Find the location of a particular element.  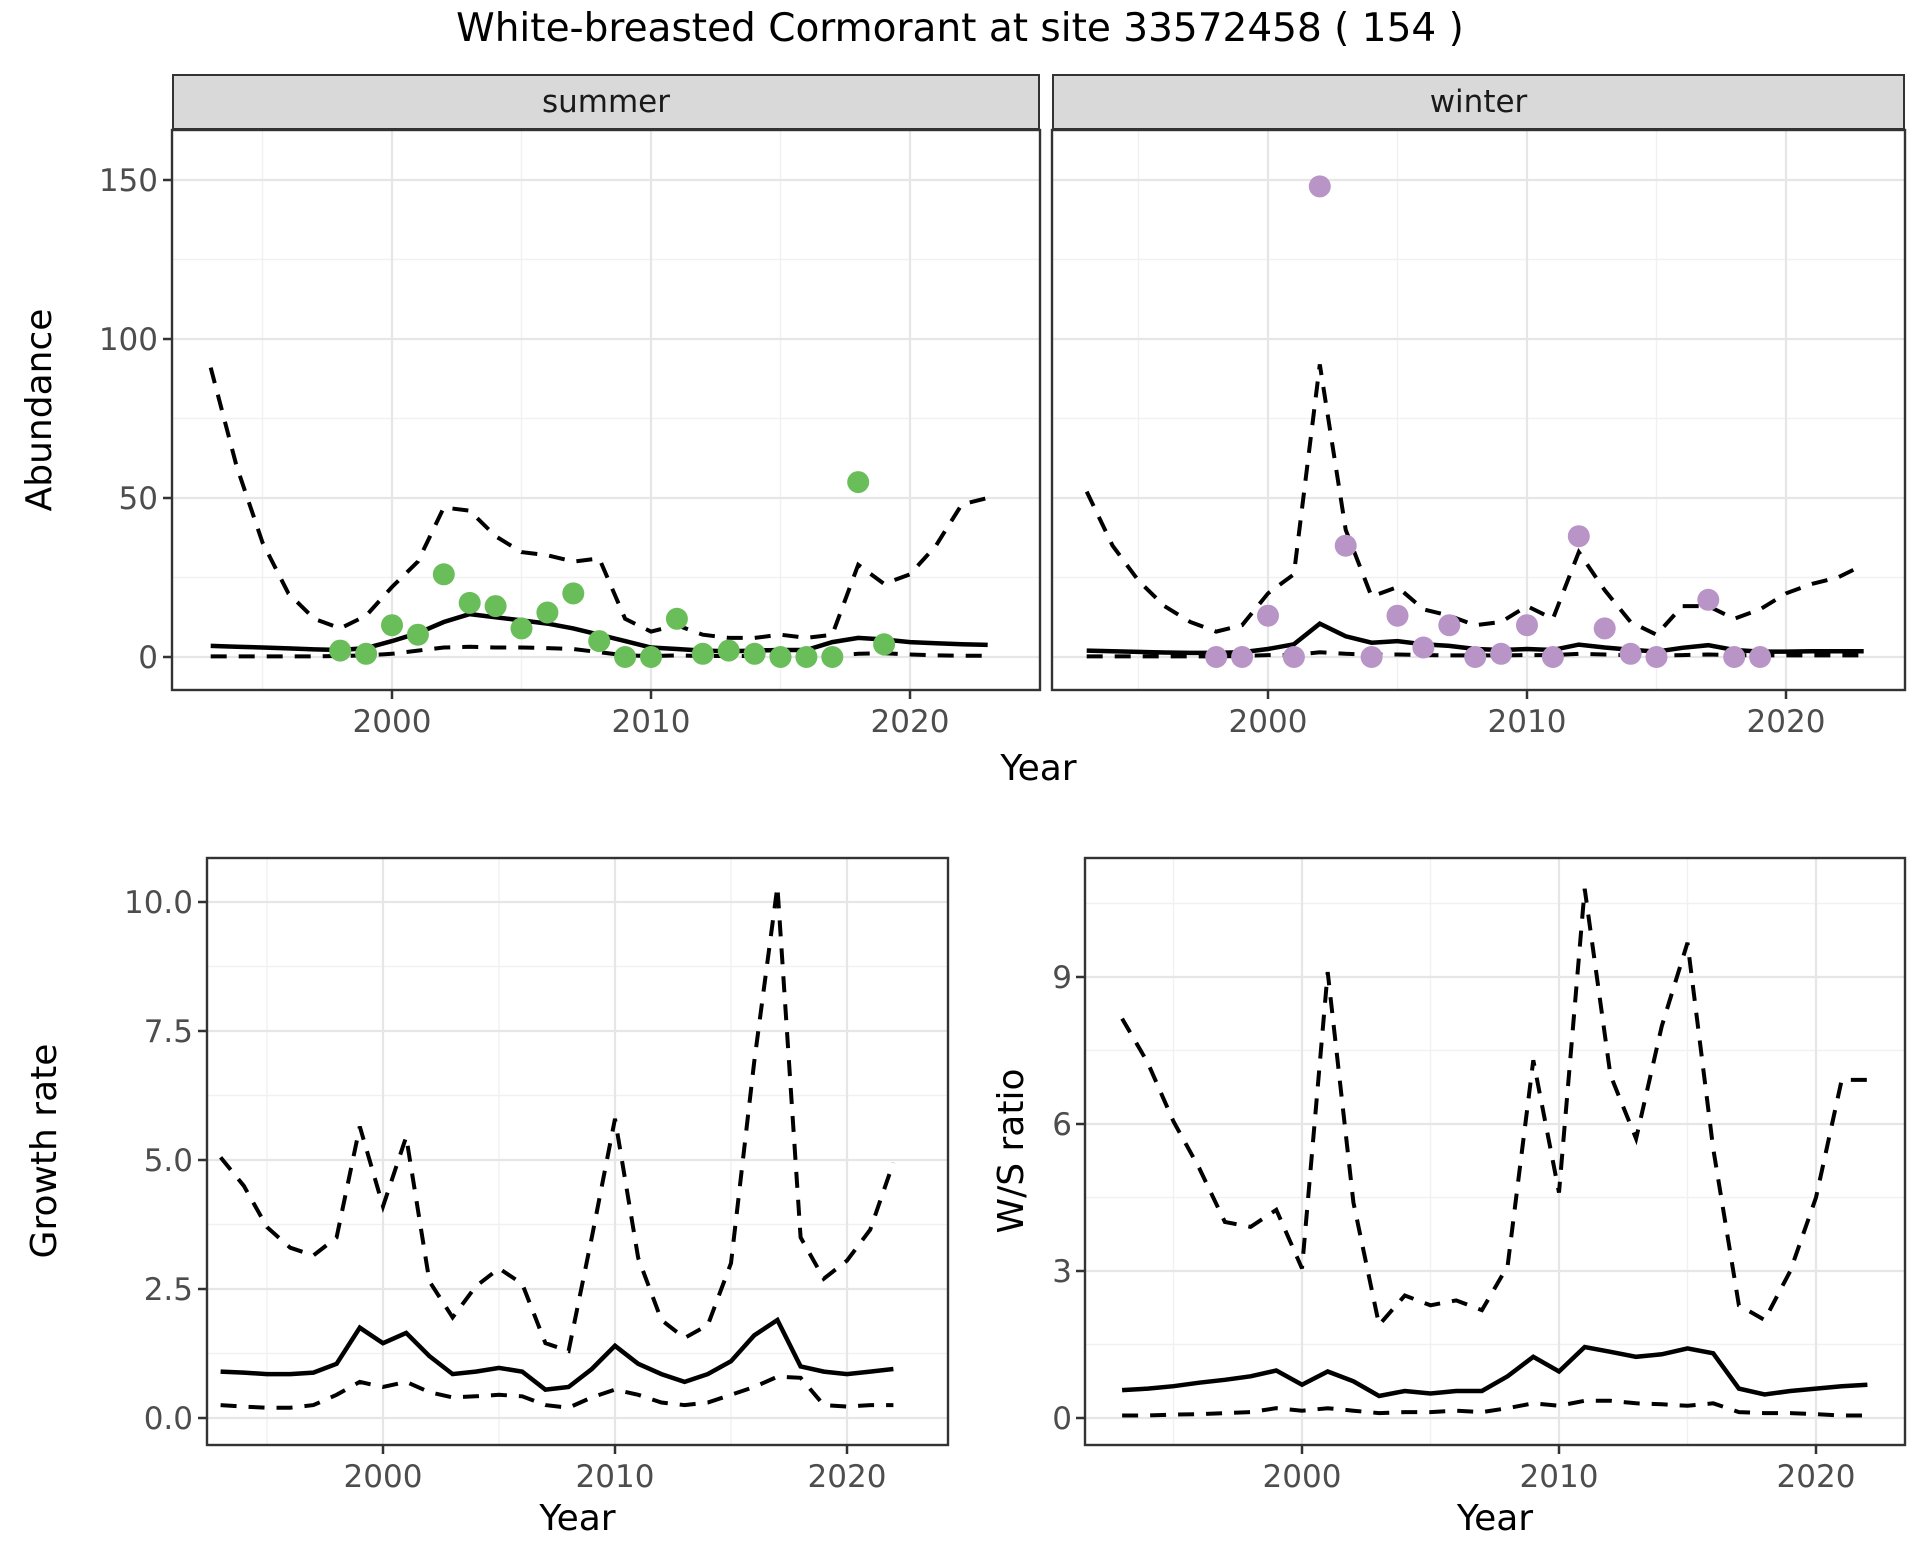

facet-strip-summer-label: summer is located at coordinates (605, 102).